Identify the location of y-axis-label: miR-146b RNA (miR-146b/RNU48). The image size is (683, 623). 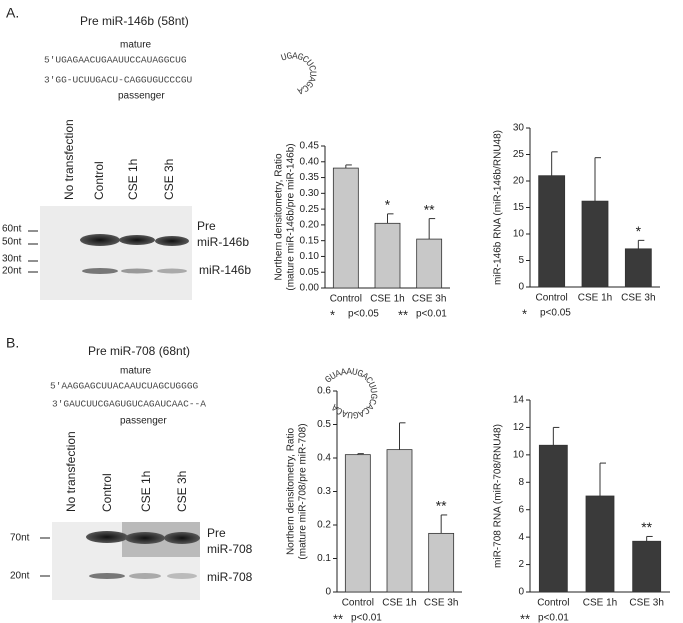
(498, 207).